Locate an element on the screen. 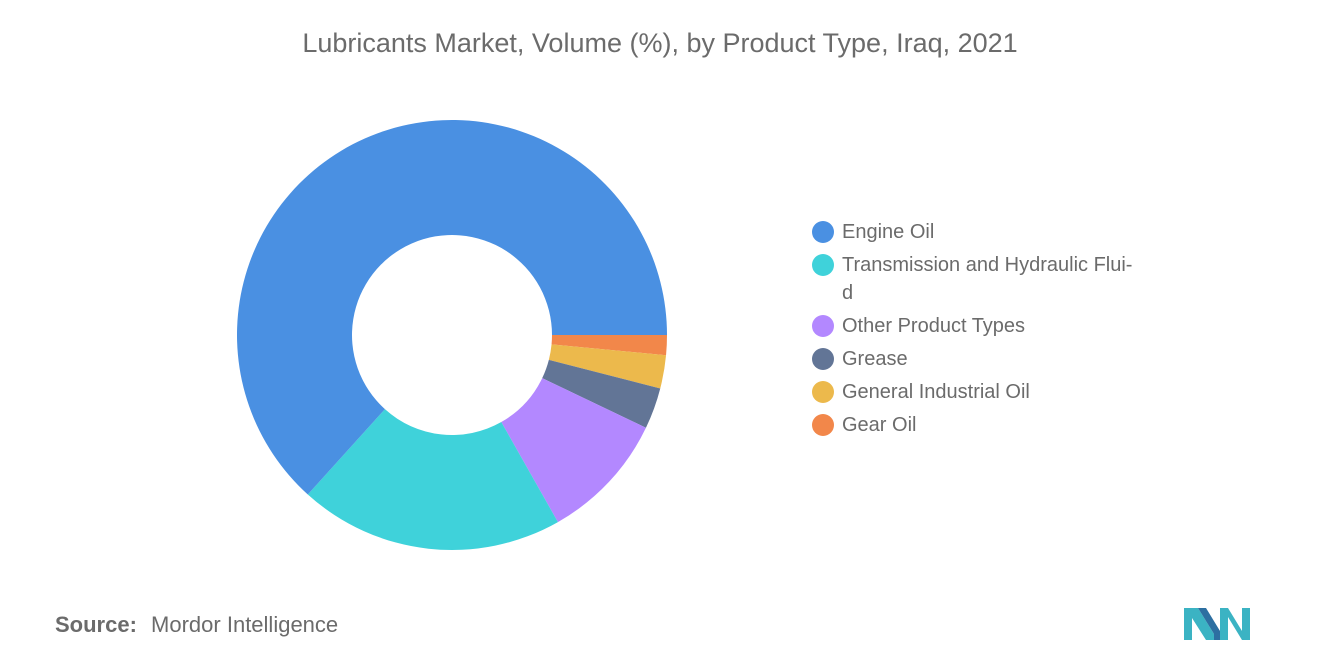 The width and height of the screenshot is (1320, 665). legend-label-gear-oil: Gear Oil is located at coordinates (879, 425).